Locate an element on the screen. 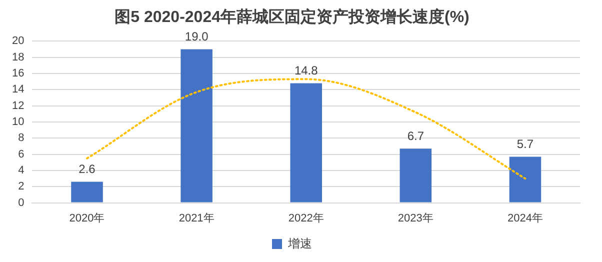  chart-title: 图5 2020-2024年薛城区固定资产投资增长速度(%) is located at coordinates (292, 16).